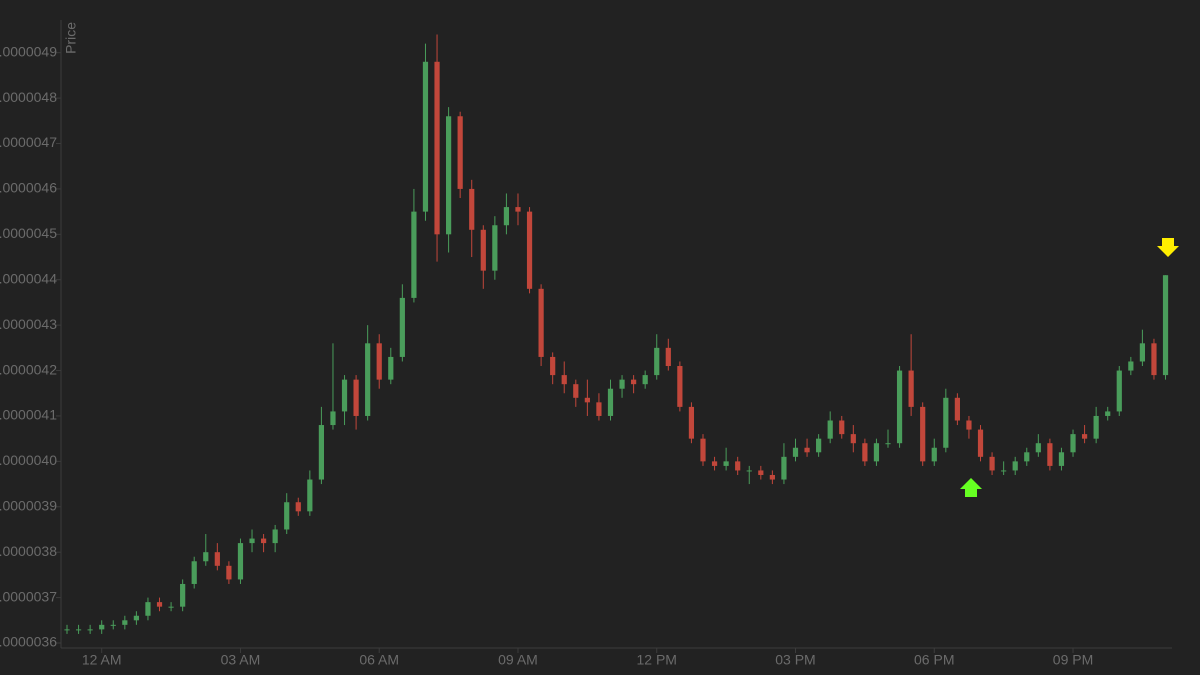 The width and height of the screenshot is (1200, 675). I want to click on y-tick-label: 0.0000041, so click(28, 415).